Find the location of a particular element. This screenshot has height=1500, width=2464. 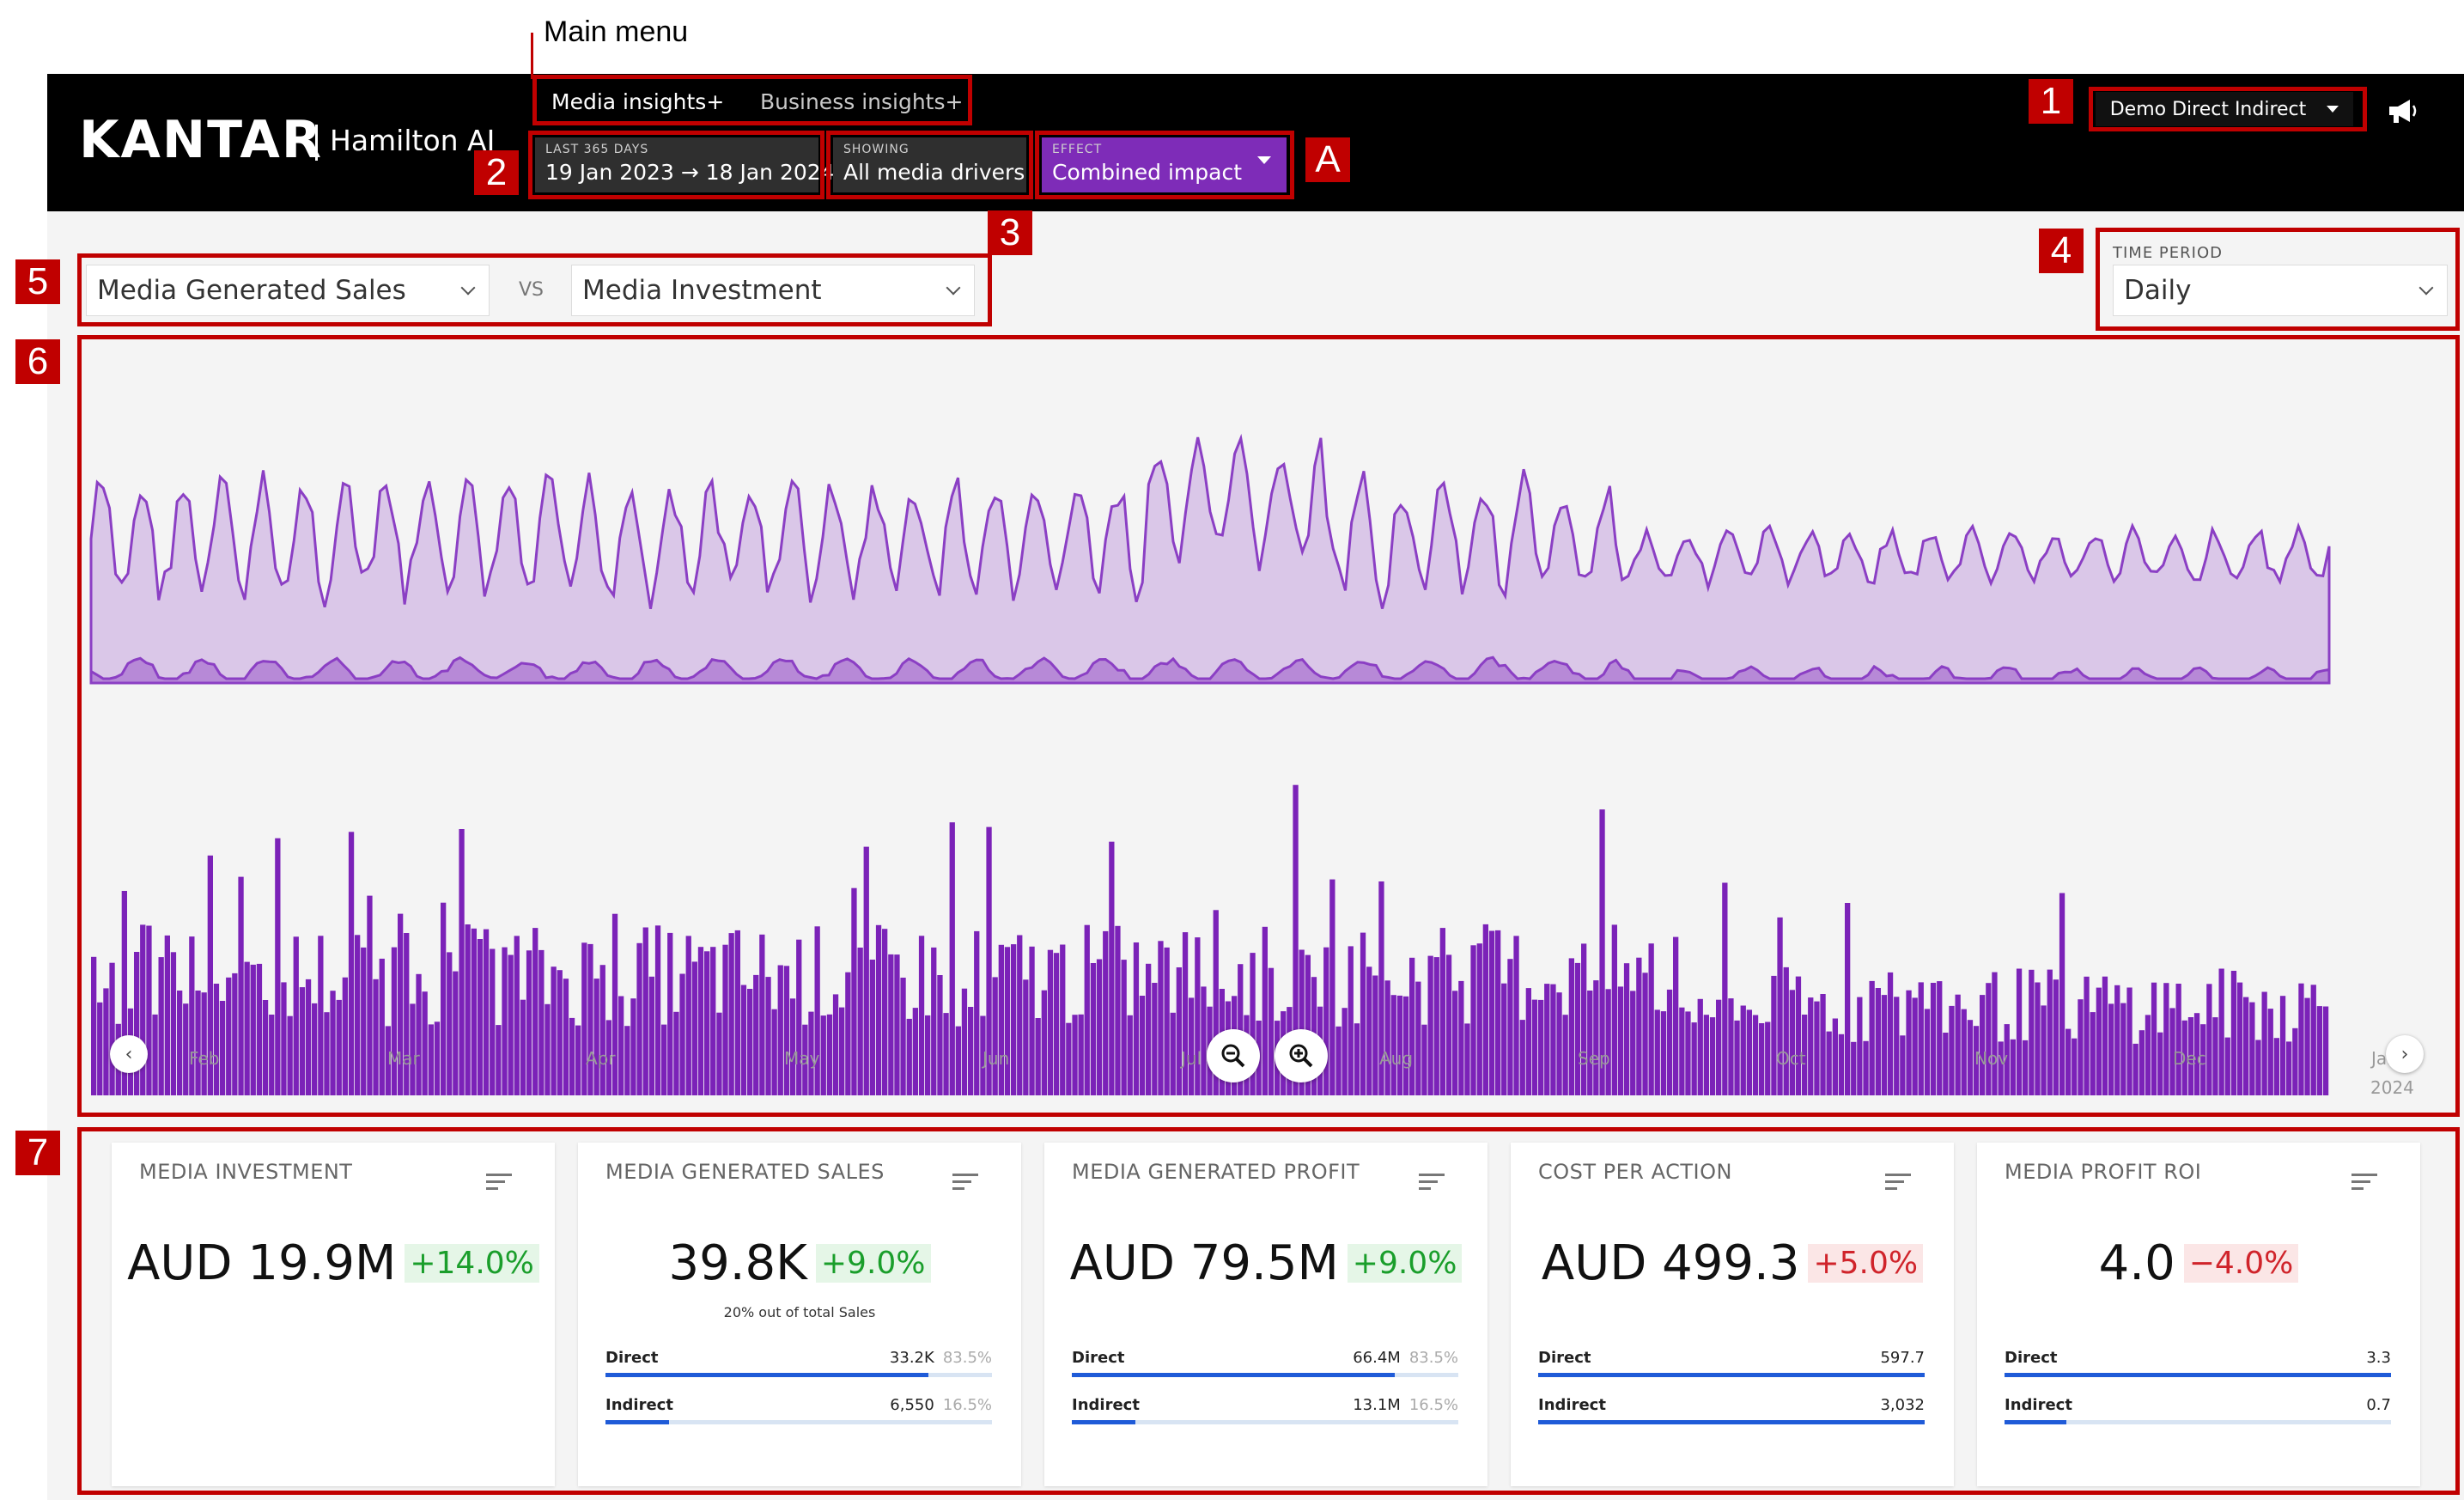

kpi-card-media-investment: MEDIA INVESTMENT AUD 19.9M +14.0% is located at coordinates (334, 1314).